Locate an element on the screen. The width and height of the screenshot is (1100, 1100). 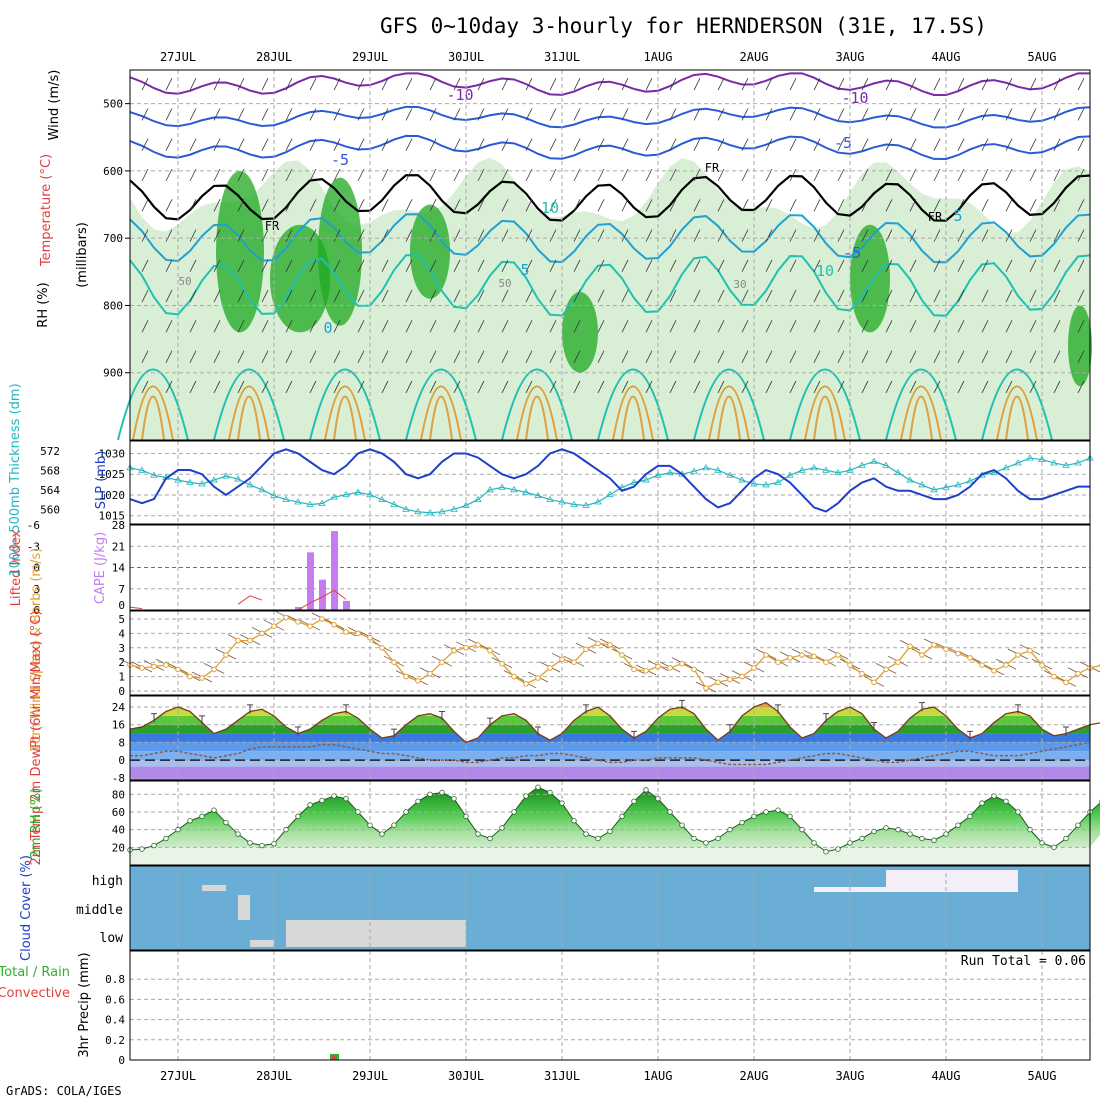
temperature-label: Temperature (°C) is located at coordinates (46, 210).